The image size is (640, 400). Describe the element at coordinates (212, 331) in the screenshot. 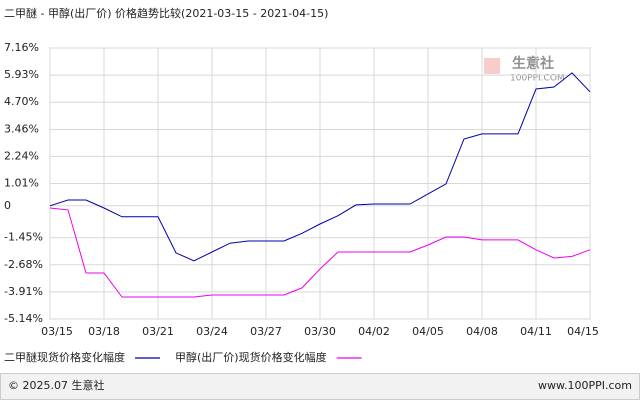

I see `x-tick-label: 03/24` at that location.